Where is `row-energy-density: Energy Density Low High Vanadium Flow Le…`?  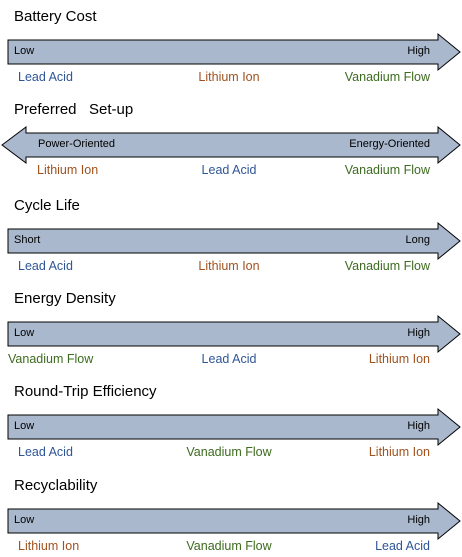
row-energy-density: Energy Density Low High Vanadium Flow Le… is located at coordinates (231, 330).